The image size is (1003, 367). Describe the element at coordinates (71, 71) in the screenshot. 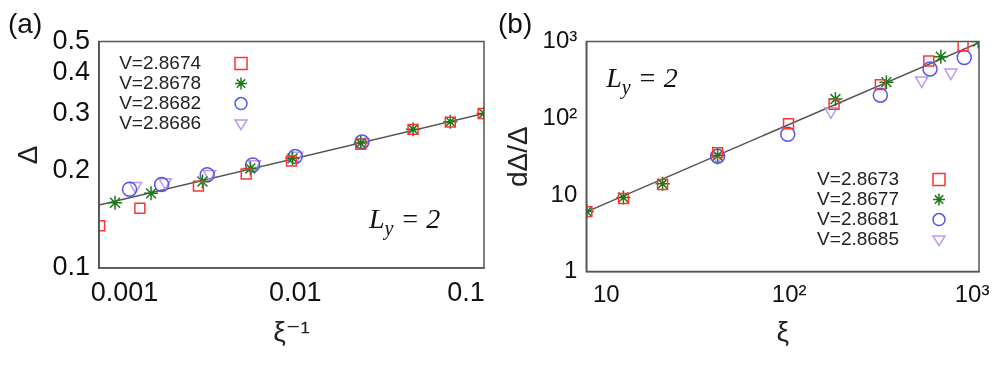

I see `y-tick-label: 0.4` at that location.